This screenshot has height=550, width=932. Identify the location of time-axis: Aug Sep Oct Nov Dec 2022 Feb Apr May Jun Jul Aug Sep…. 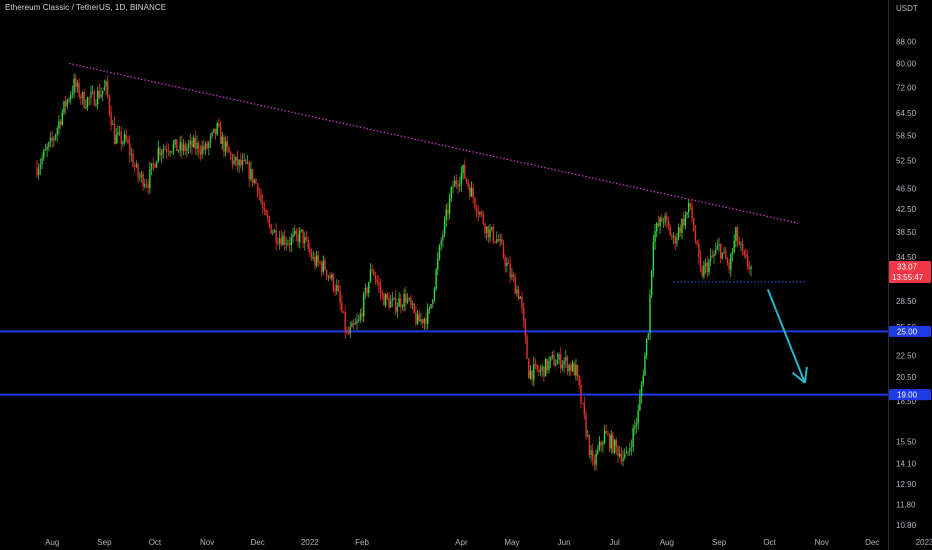
(488, 542).